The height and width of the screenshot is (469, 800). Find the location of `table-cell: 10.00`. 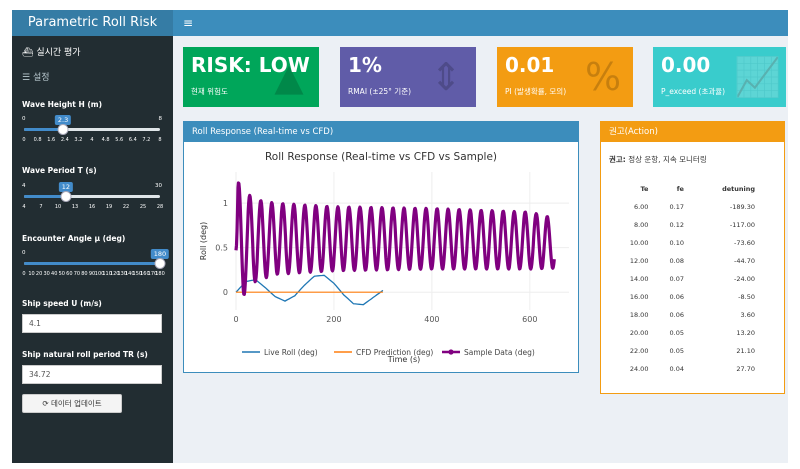

table-cell: 10.00 is located at coordinates (639, 243).